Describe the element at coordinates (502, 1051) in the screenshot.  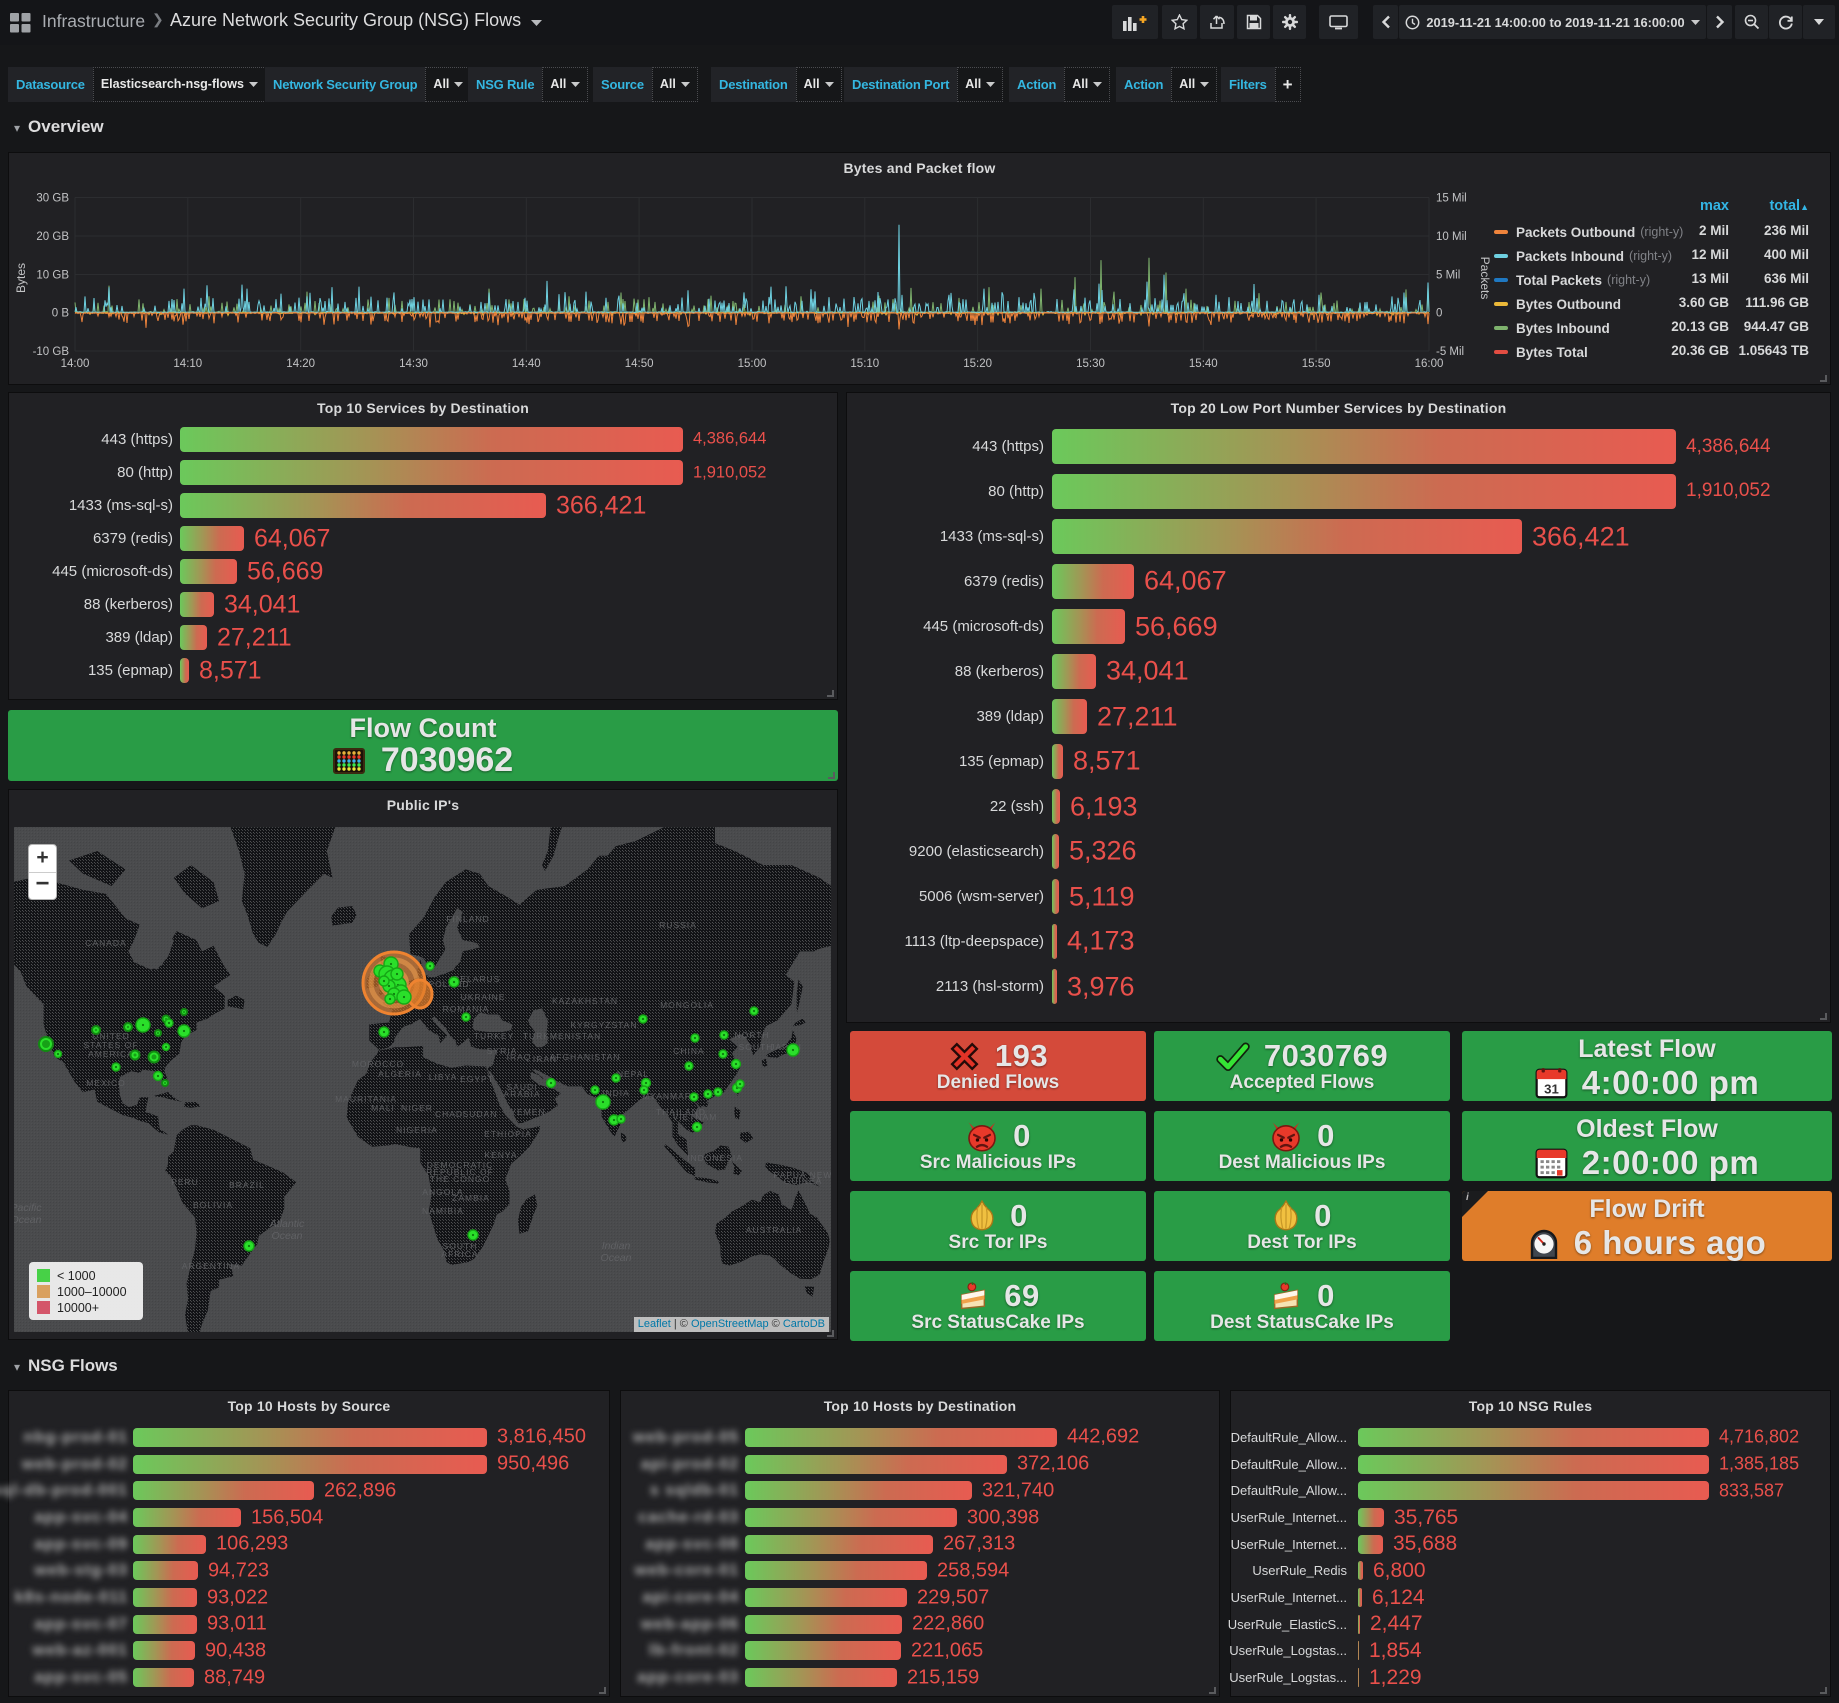
I see `svg-text: SYRIA` at that location.